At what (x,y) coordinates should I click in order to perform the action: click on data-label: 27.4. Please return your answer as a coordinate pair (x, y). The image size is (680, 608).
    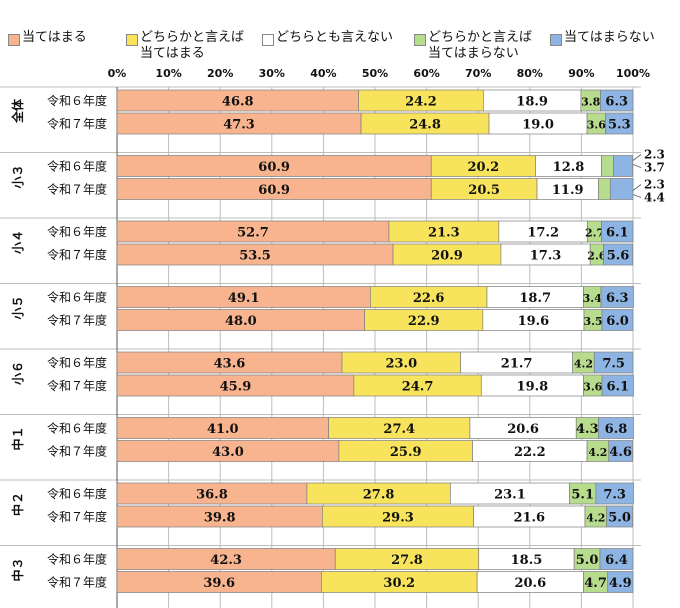
    Looking at the image, I should click on (399, 429).